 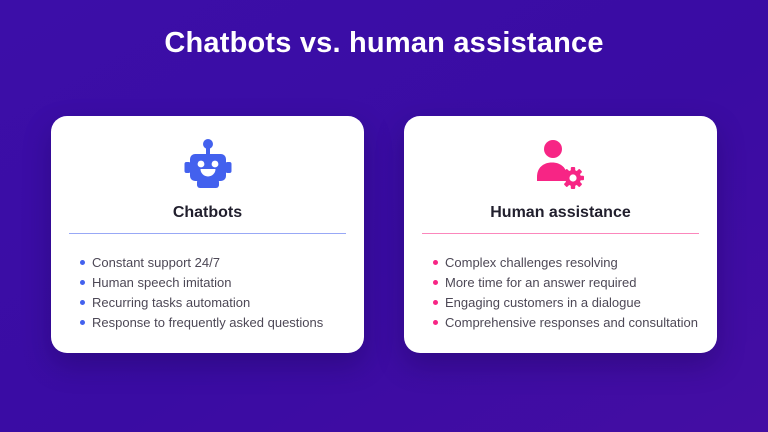 What do you see at coordinates (571, 322) in the screenshot?
I see `bullet-text: Comprehensive responses and consultation` at bounding box center [571, 322].